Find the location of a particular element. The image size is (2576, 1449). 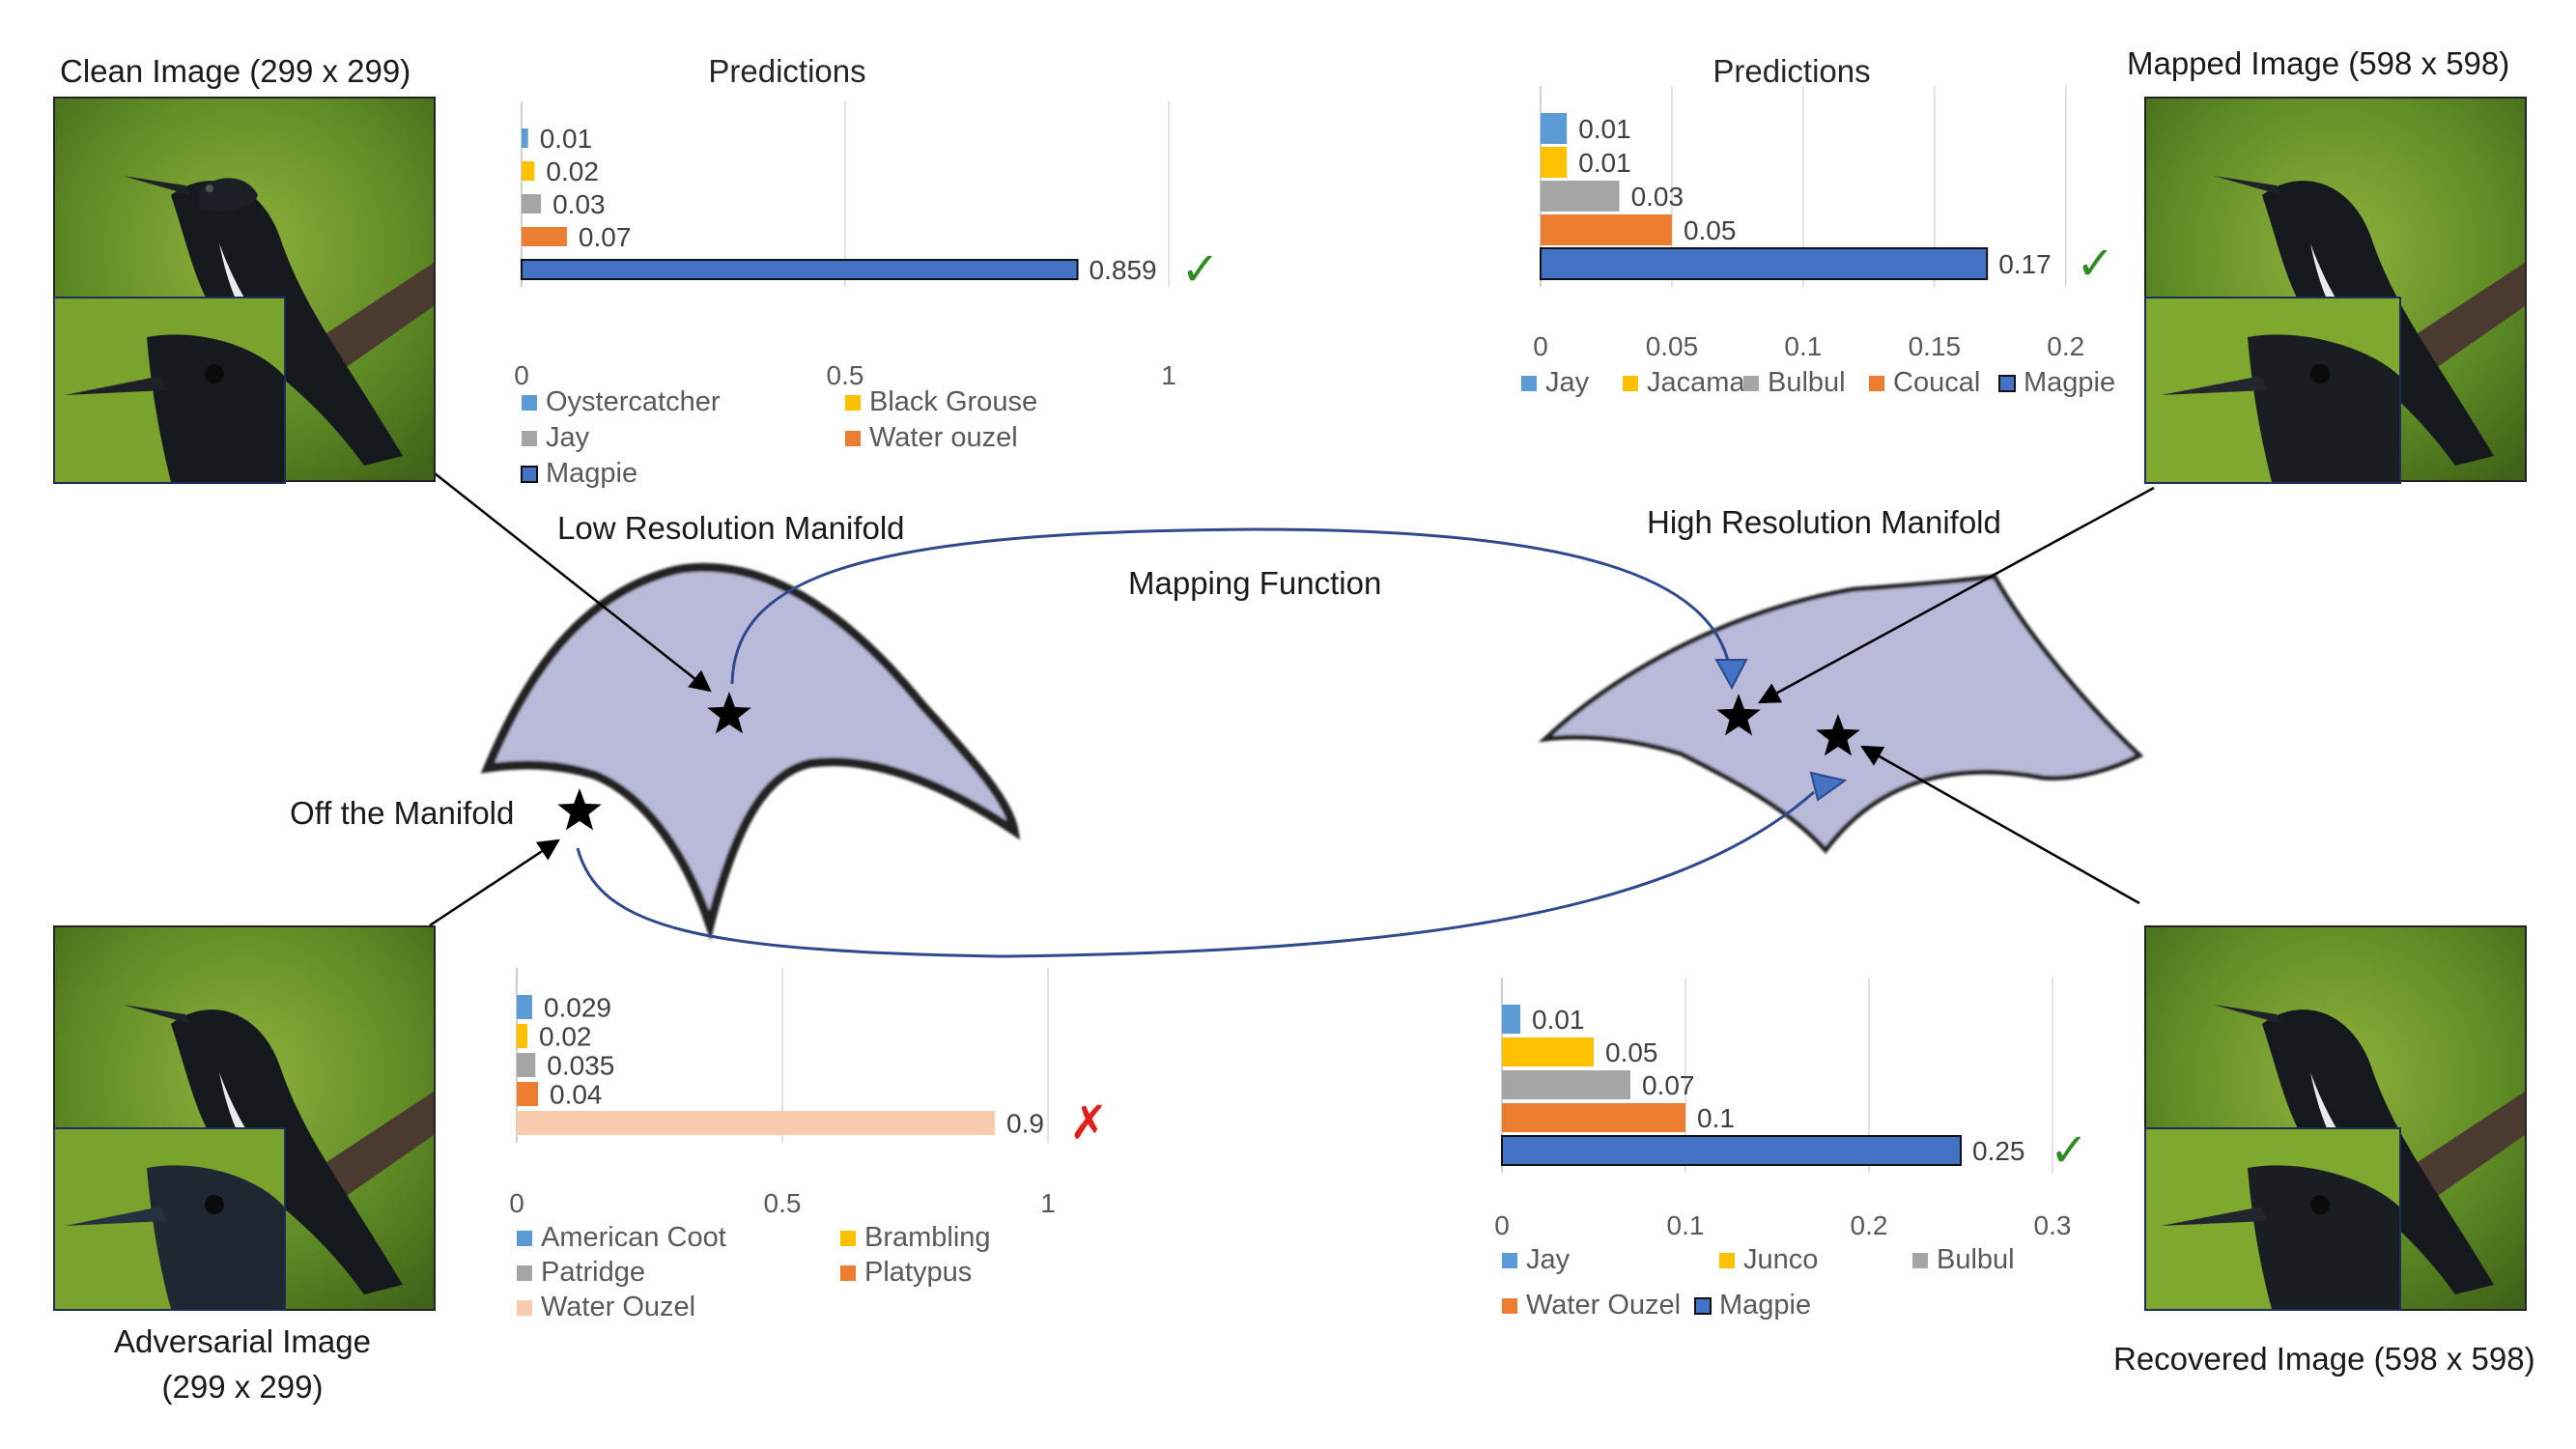

off-the-manifold-label: Off the Manifold is located at coordinates (402, 813).